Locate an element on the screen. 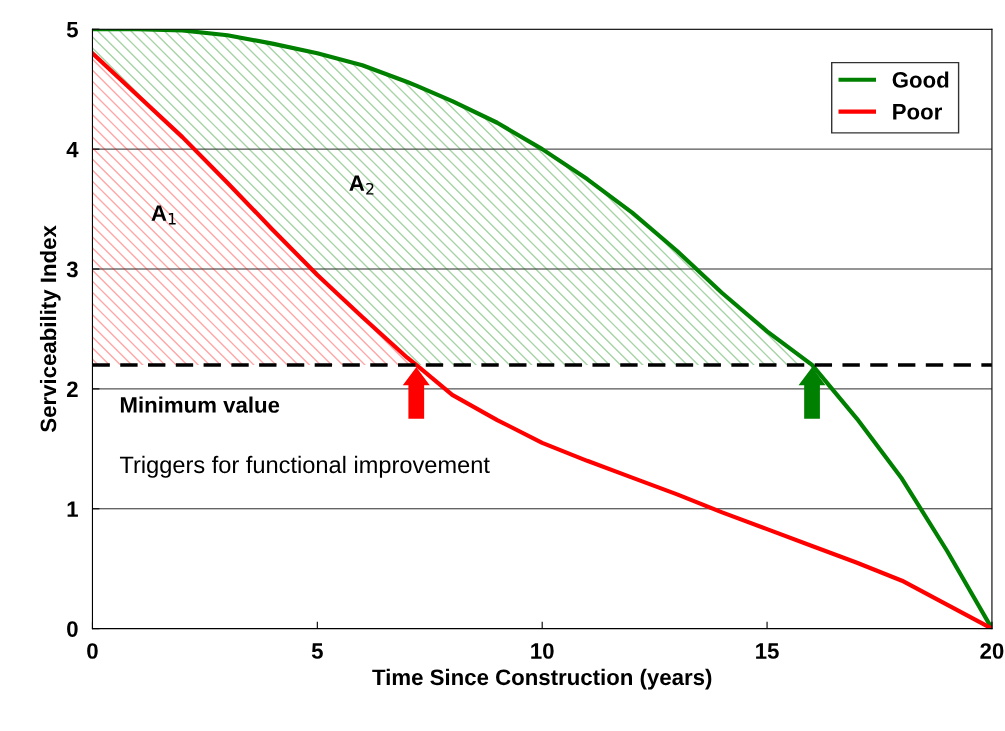 The width and height of the screenshot is (1005, 731). x-tick-label: 15 is located at coordinates (767, 651).